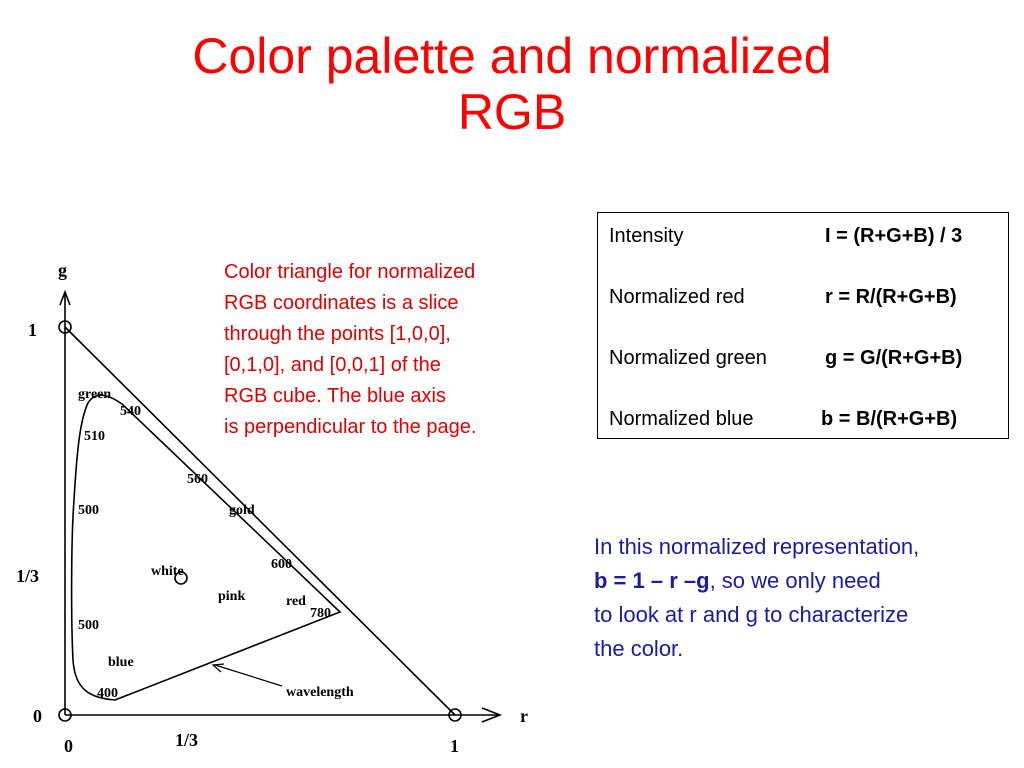 The height and width of the screenshot is (768, 1024). I want to click on point-label: wavelength, so click(320, 692).